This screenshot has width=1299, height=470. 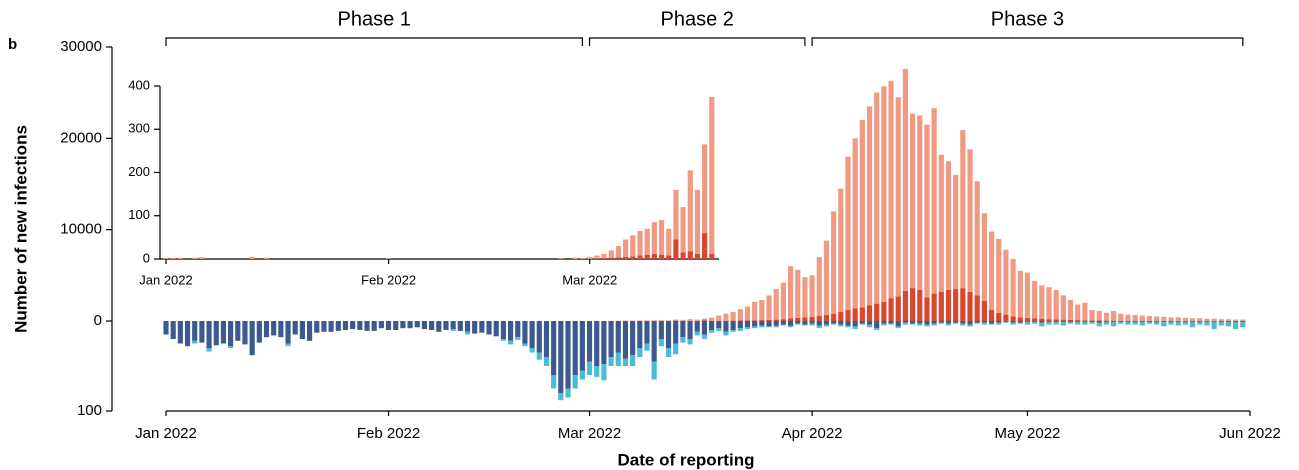 I want to click on phase-label: Phase 3, so click(x=1027, y=19).